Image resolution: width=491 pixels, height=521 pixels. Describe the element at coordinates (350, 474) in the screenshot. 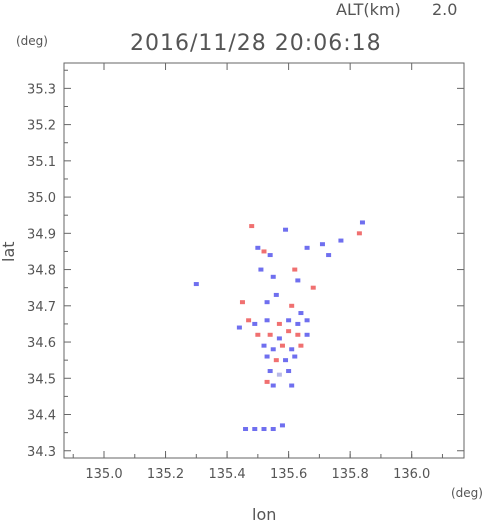

I see `x-tick-label: 135.8` at that location.